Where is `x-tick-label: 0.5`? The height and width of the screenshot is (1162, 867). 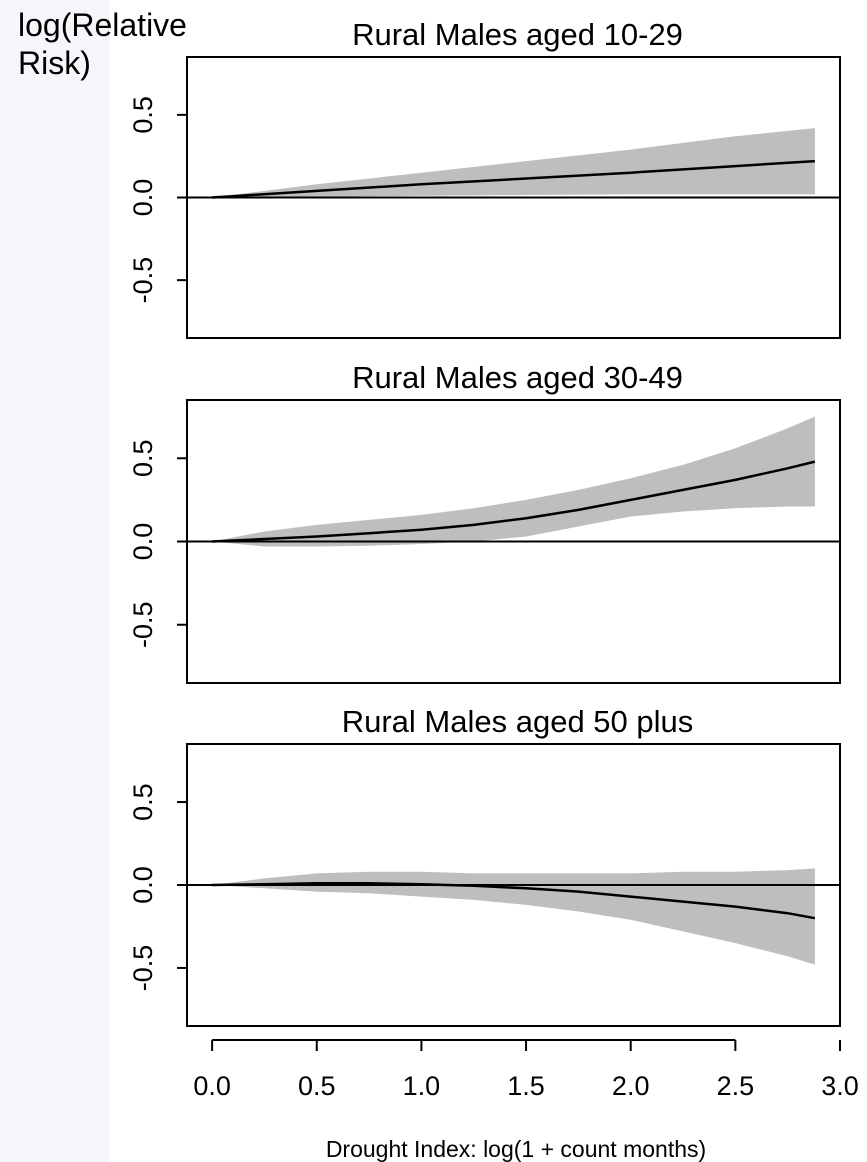 x-tick-label: 0.5 is located at coordinates (317, 1086).